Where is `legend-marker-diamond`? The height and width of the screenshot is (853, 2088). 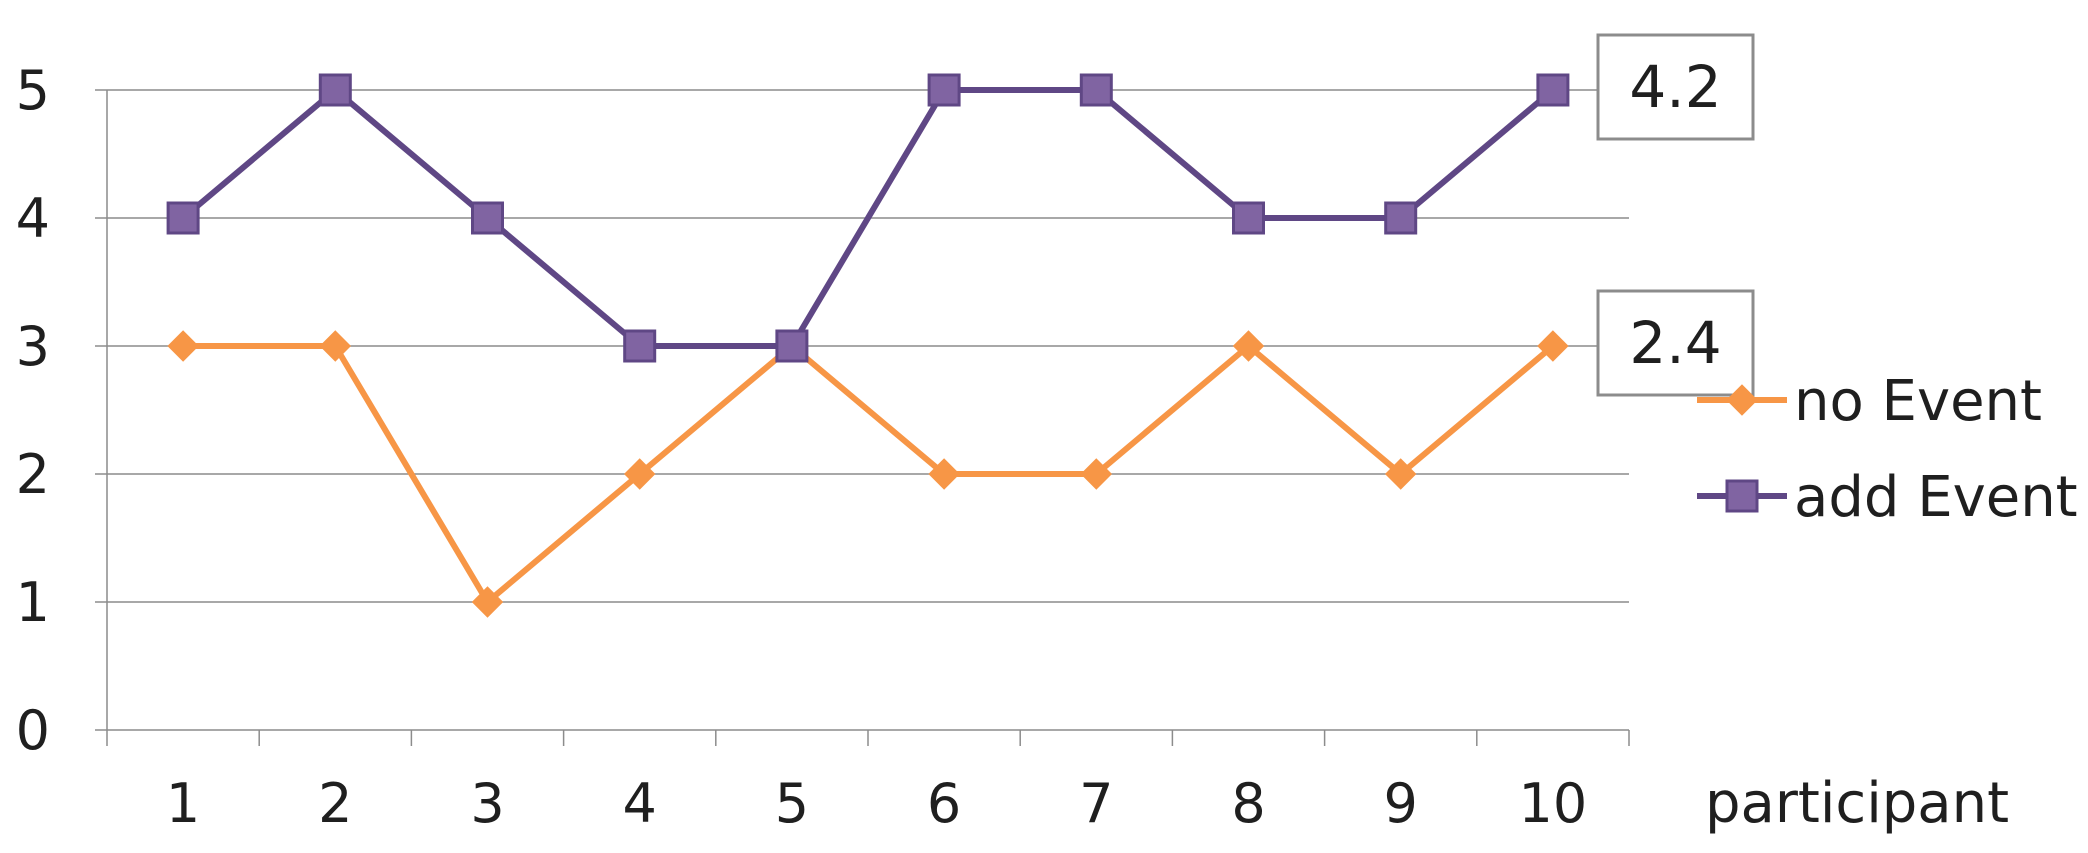
legend-marker-diamond is located at coordinates (1742, 400).